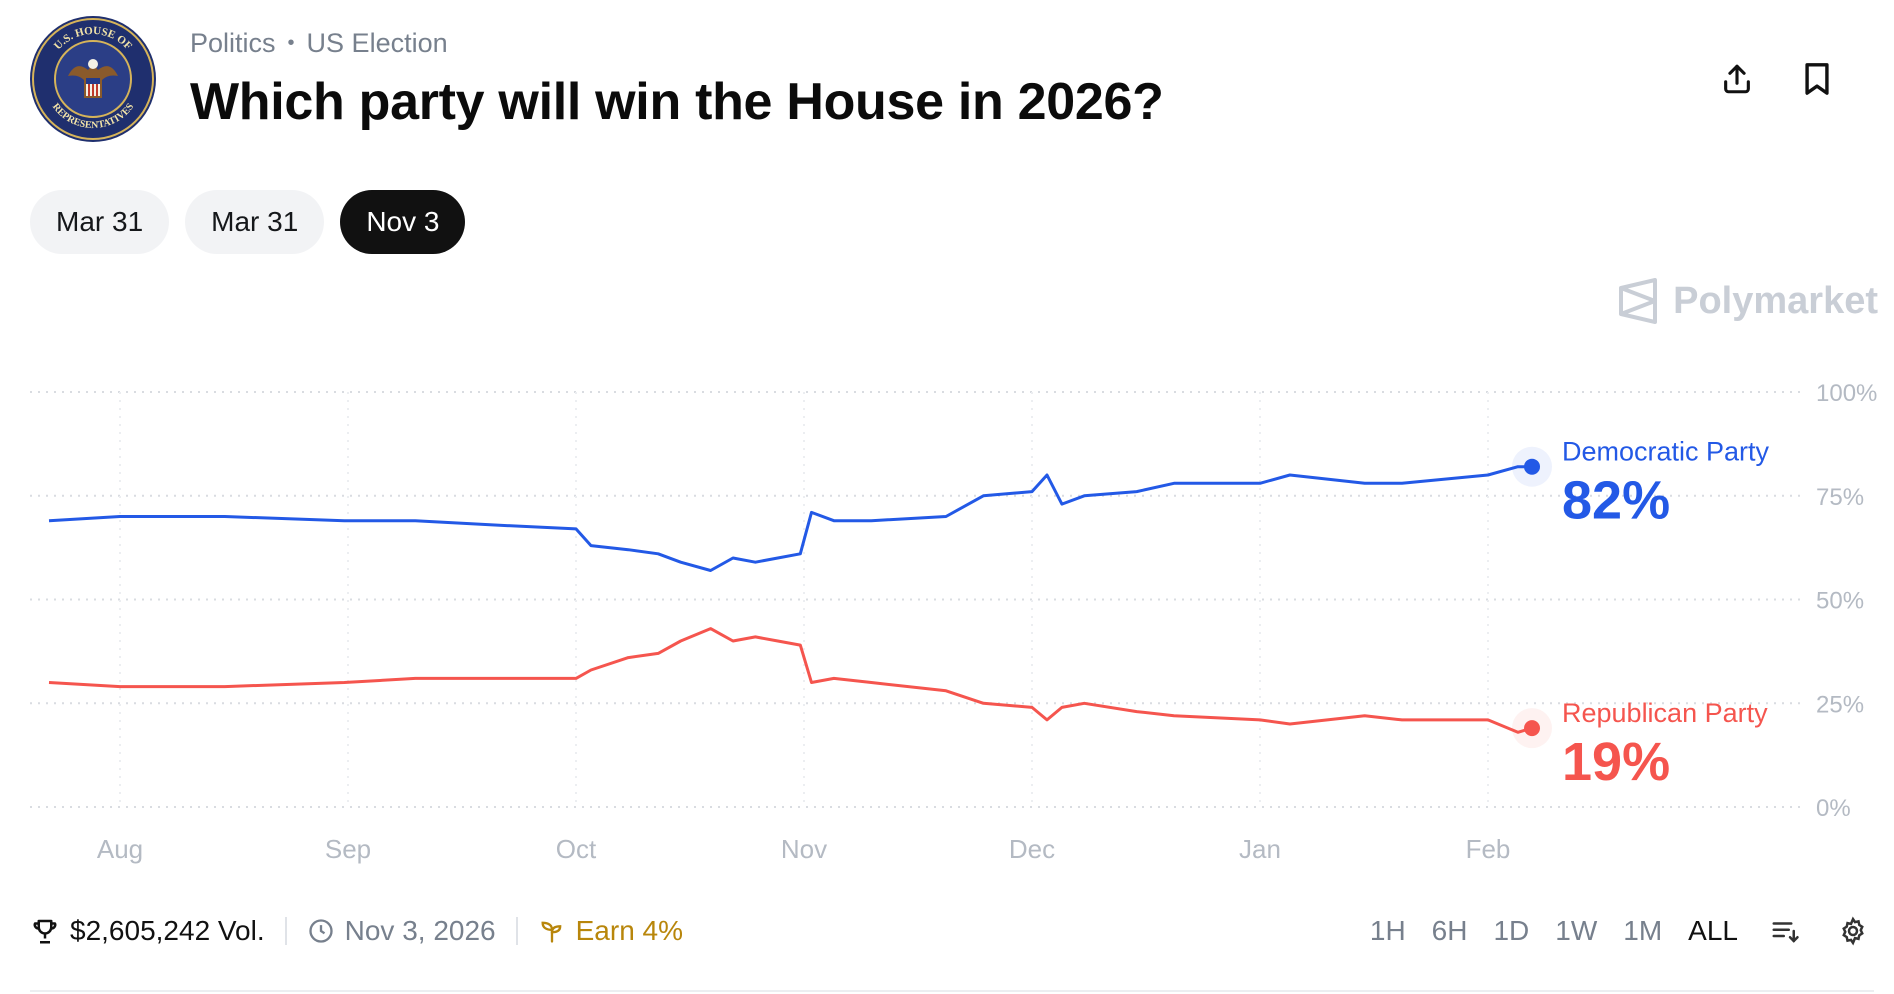 The image size is (1894, 994). Describe the element at coordinates (1840, 704) in the screenshot. I see `y-tick-label: 25%` at that location.